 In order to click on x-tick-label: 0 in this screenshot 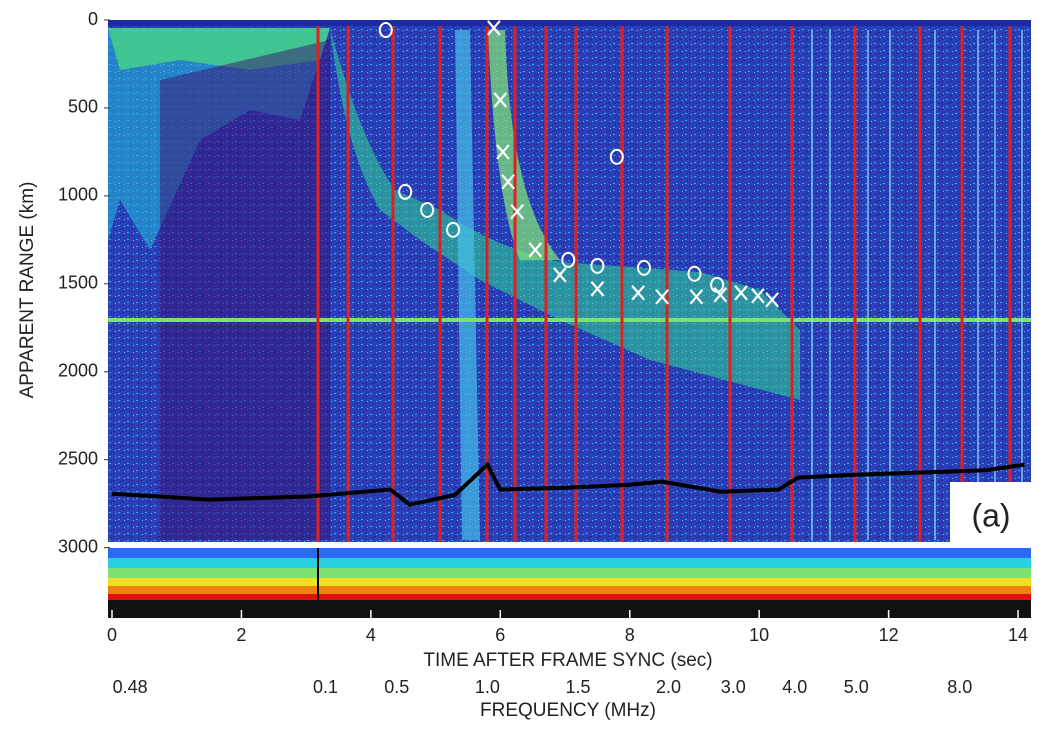, I will do `click(112, 635)`.